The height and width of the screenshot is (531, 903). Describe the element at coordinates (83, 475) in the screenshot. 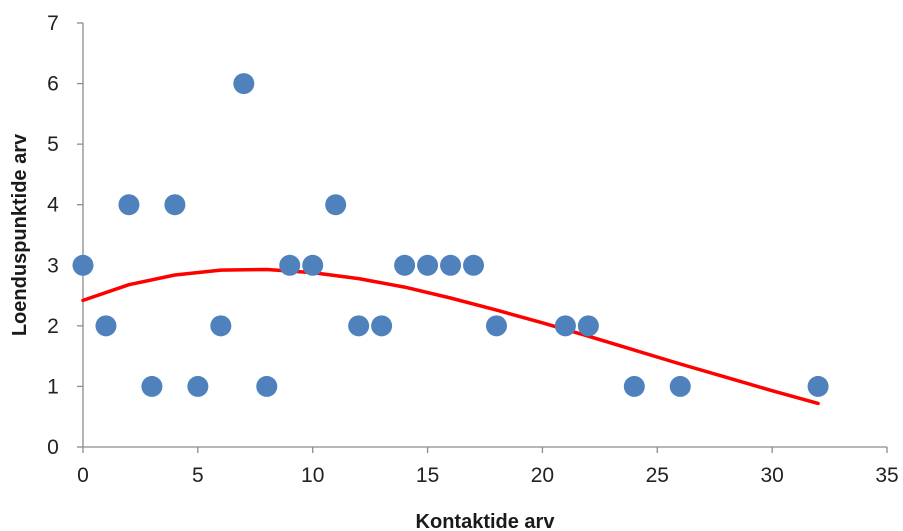

I see `x-tick-label: 0` at that location.